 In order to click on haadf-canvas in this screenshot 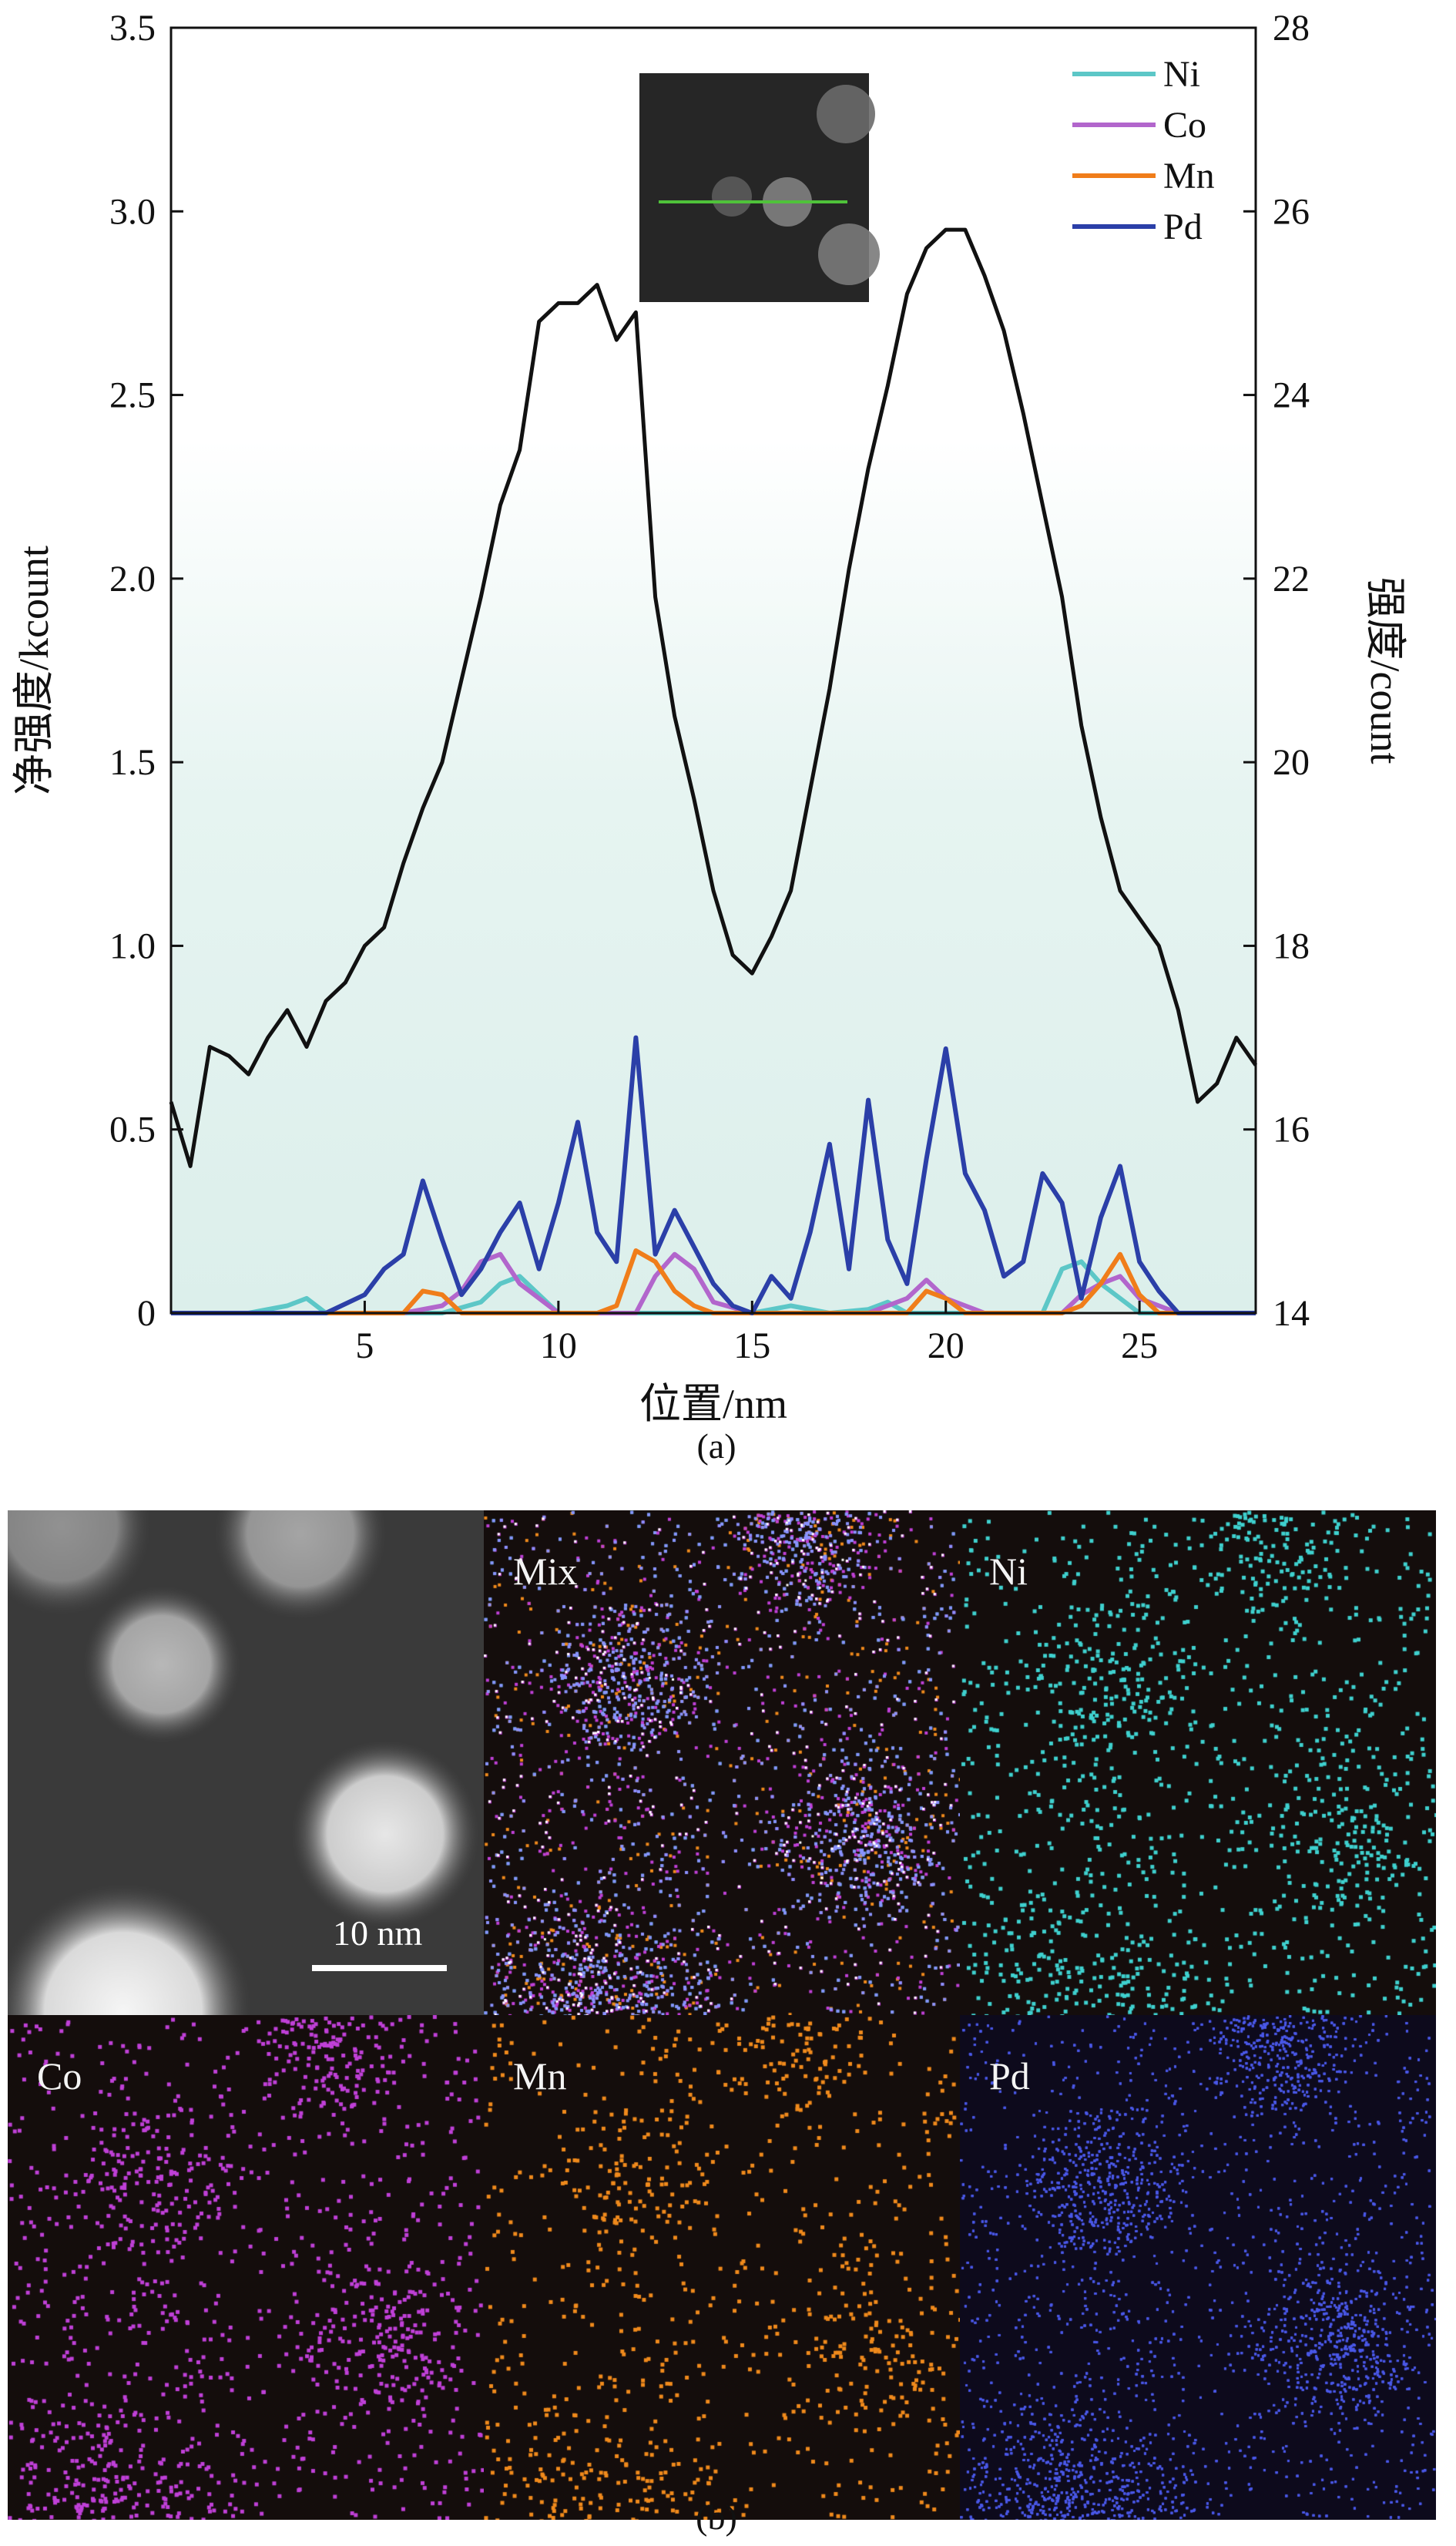, I will do `click(246, 1762)`.